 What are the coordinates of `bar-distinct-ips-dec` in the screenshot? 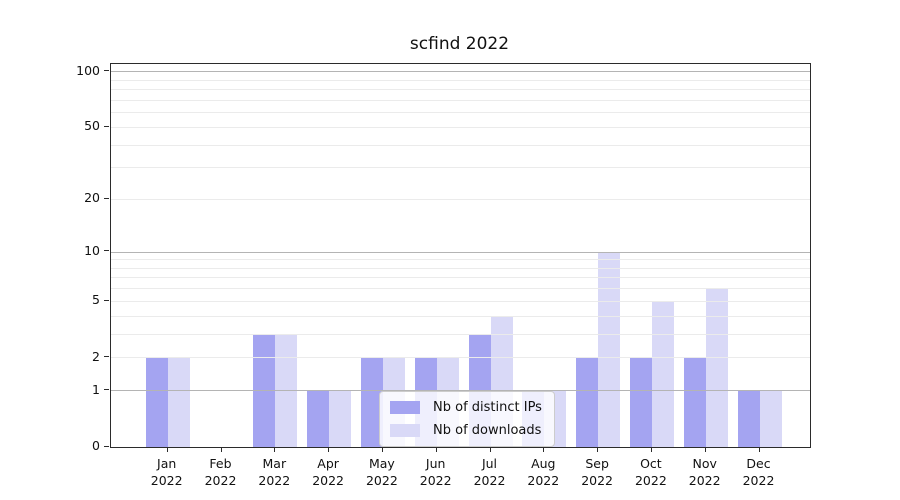 It's located at (748, 418).